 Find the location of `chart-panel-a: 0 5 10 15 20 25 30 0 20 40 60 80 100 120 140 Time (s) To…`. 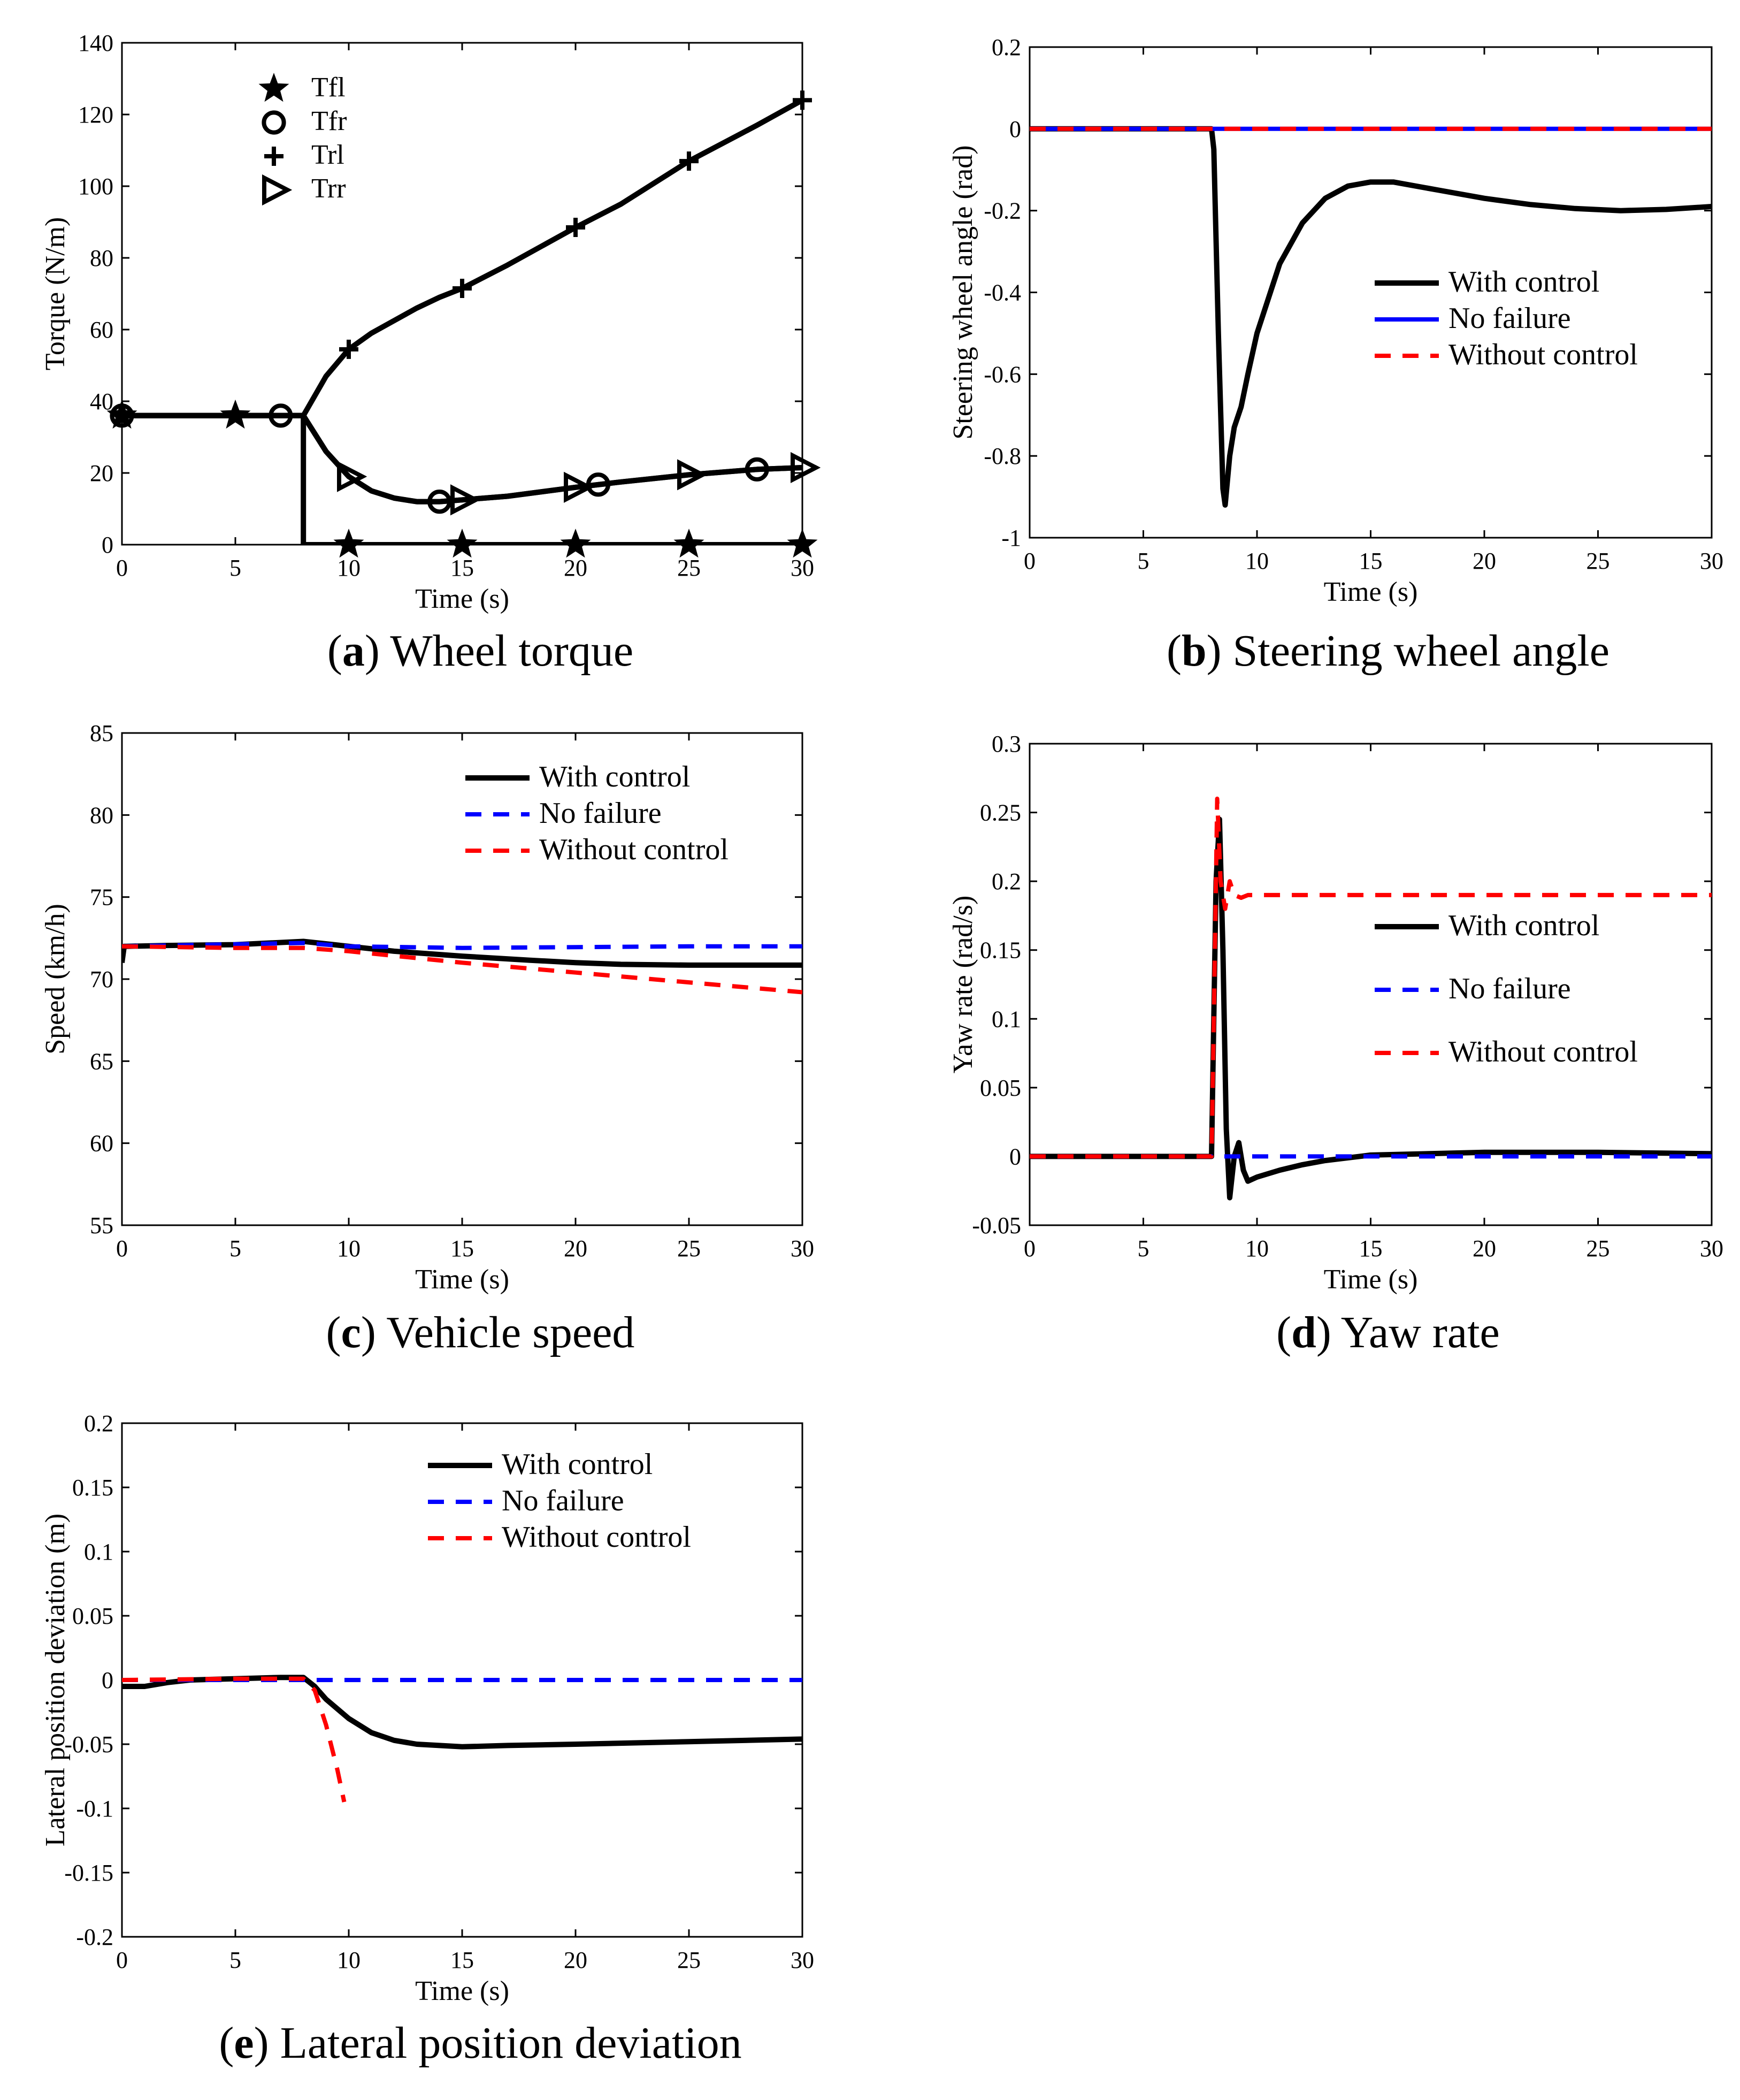

chart-panel-a: 0 5 10 15 20 25 30 0 20 40 60 80 100 120 140 Time (s) To… is located at coordinates (430, 322).